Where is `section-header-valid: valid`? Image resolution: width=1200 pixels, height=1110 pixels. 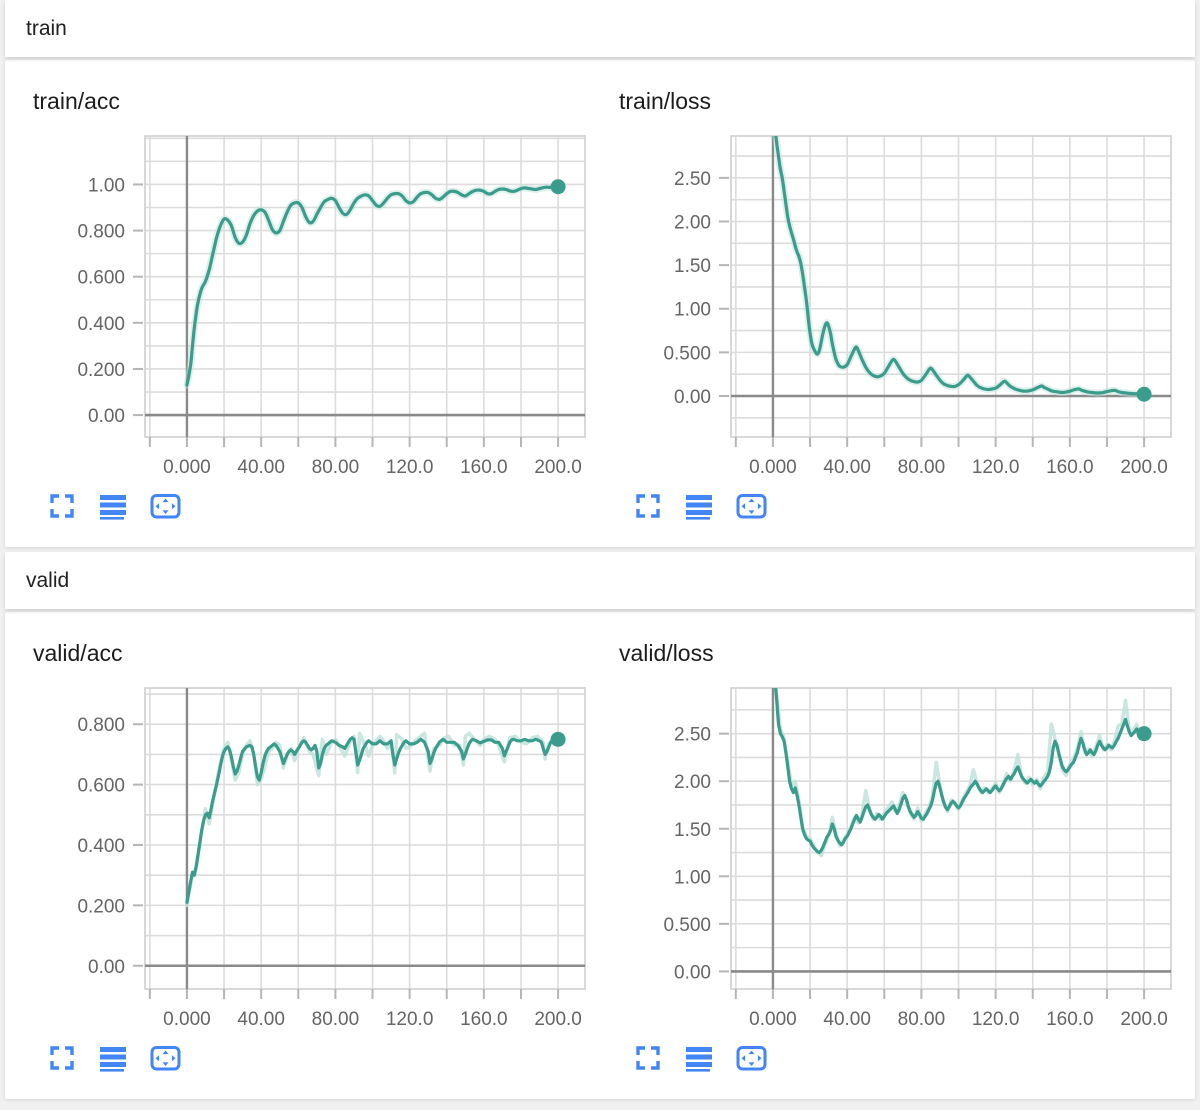 section-header-valid: valid is located at coordinates (600, 580).